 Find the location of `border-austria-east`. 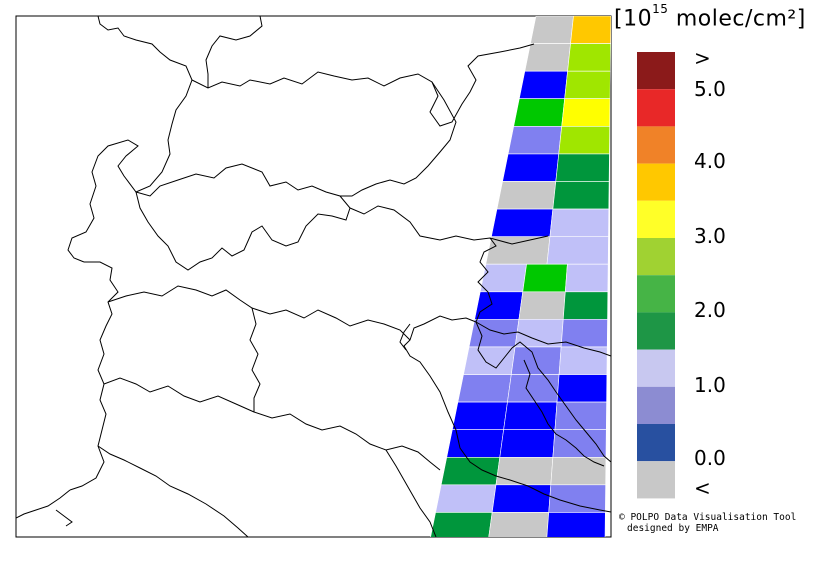

border-austria-east is located at coordinates (398, 139).